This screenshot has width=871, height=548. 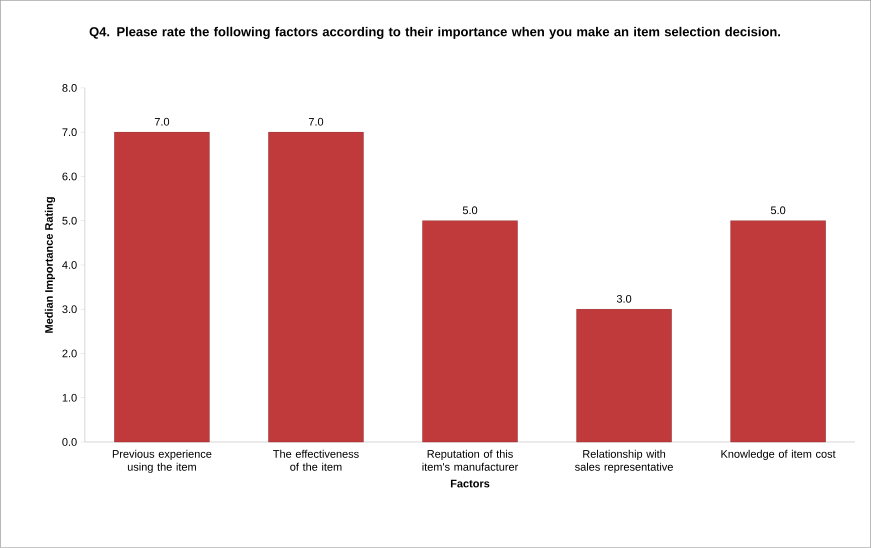 What do you see at coordinates (69, 309) in the screenshot?
I see `y-tick-label: 3.0` at bounding box center [69, 309].